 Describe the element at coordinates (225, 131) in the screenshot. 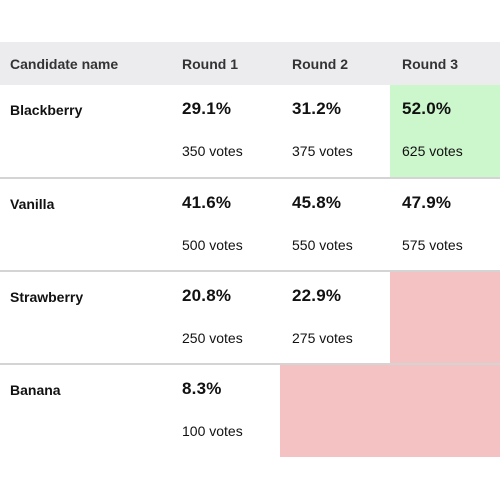

I see `round-cell: 29.1% 350 votes` at that location.